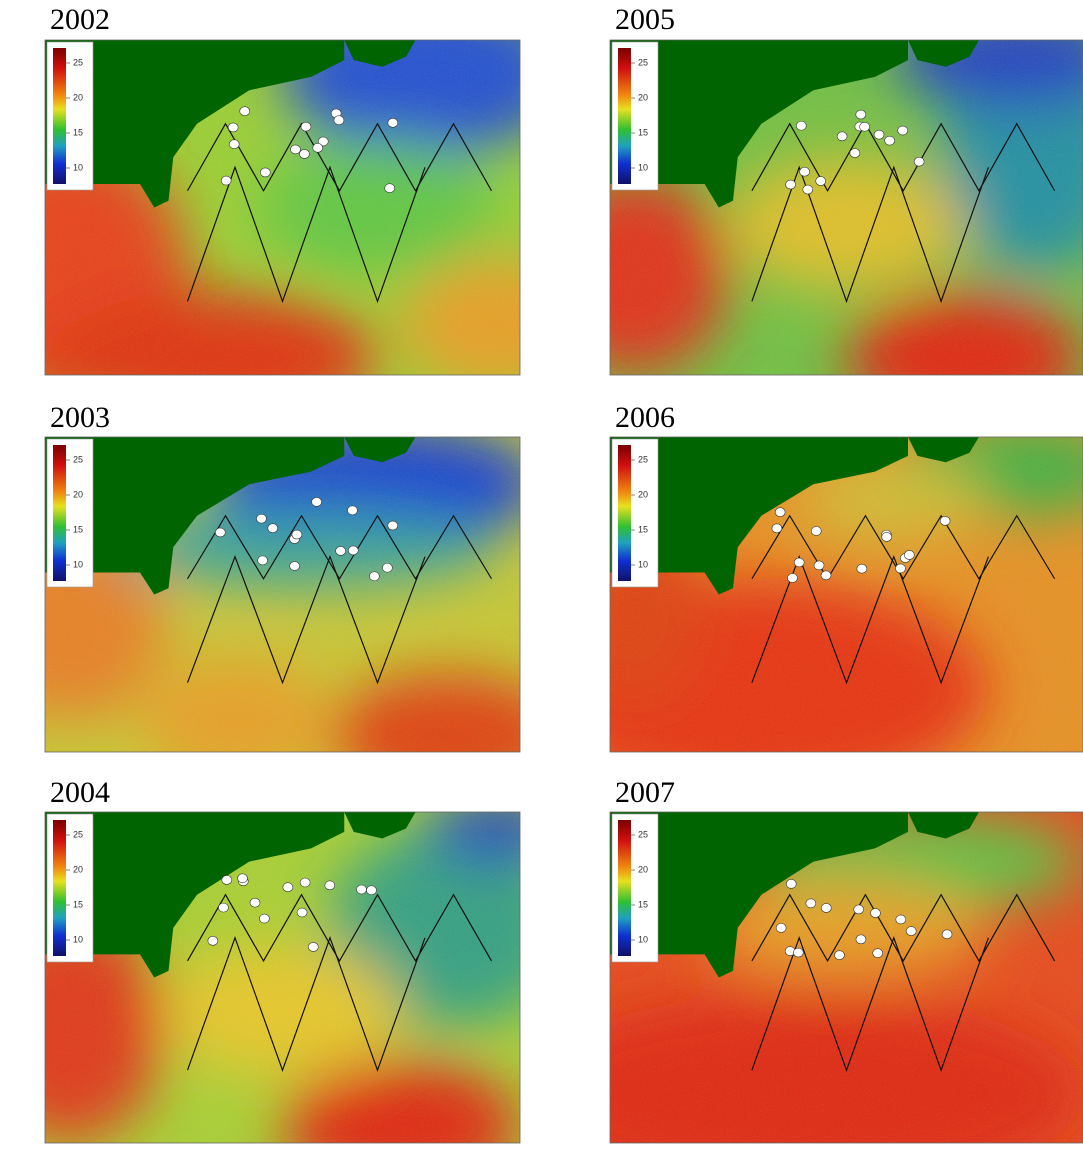 Image resolution: width=1083 pixels, height=1160 pixels. Describe the element at coordinates (80, 792) in the screenshot. I see `panel-title: 2004` at that location.